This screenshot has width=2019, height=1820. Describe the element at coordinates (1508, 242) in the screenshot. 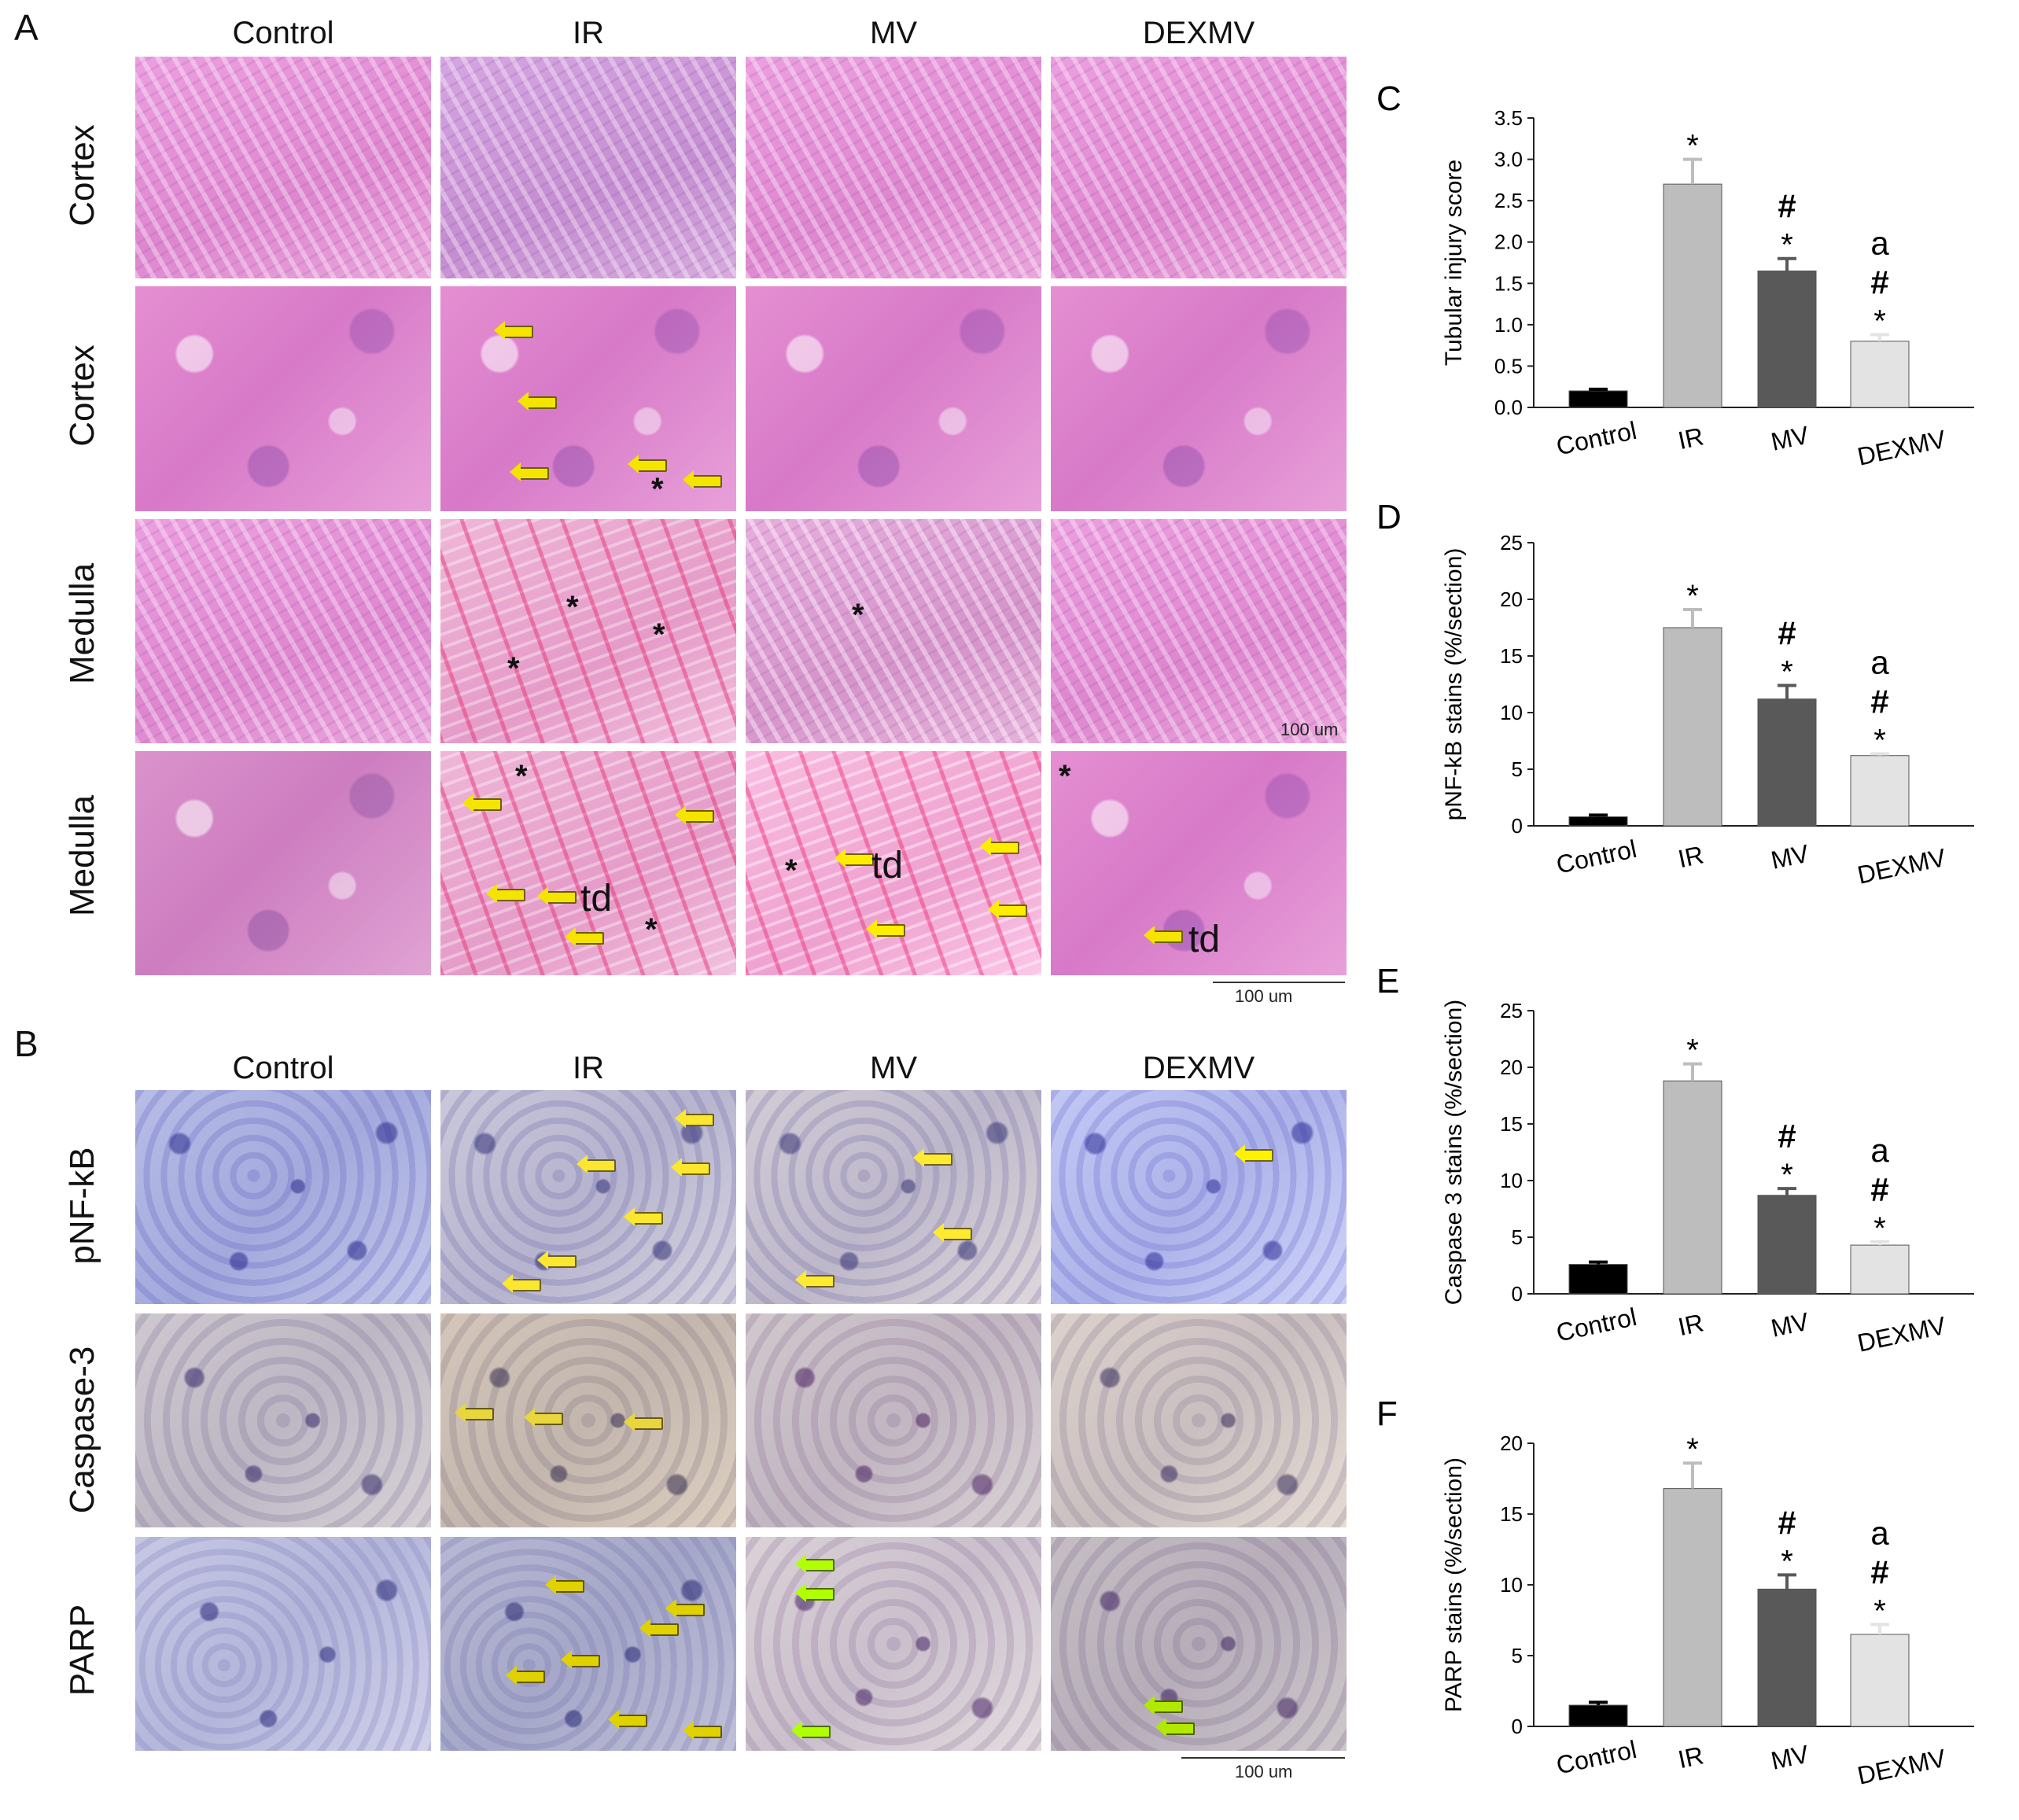

I see `chart-c-ytick-label: 2.0` at that location.